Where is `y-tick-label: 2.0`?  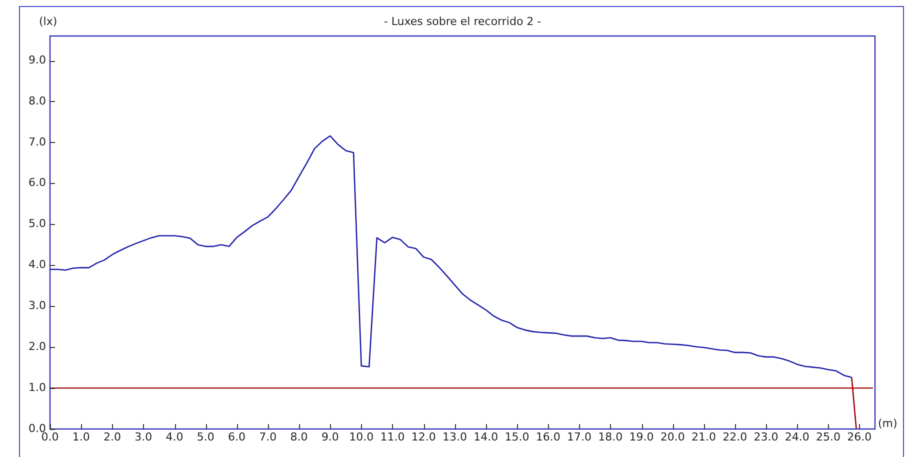
y-tick-label: 2.0 is located at coordinates (37, 346).